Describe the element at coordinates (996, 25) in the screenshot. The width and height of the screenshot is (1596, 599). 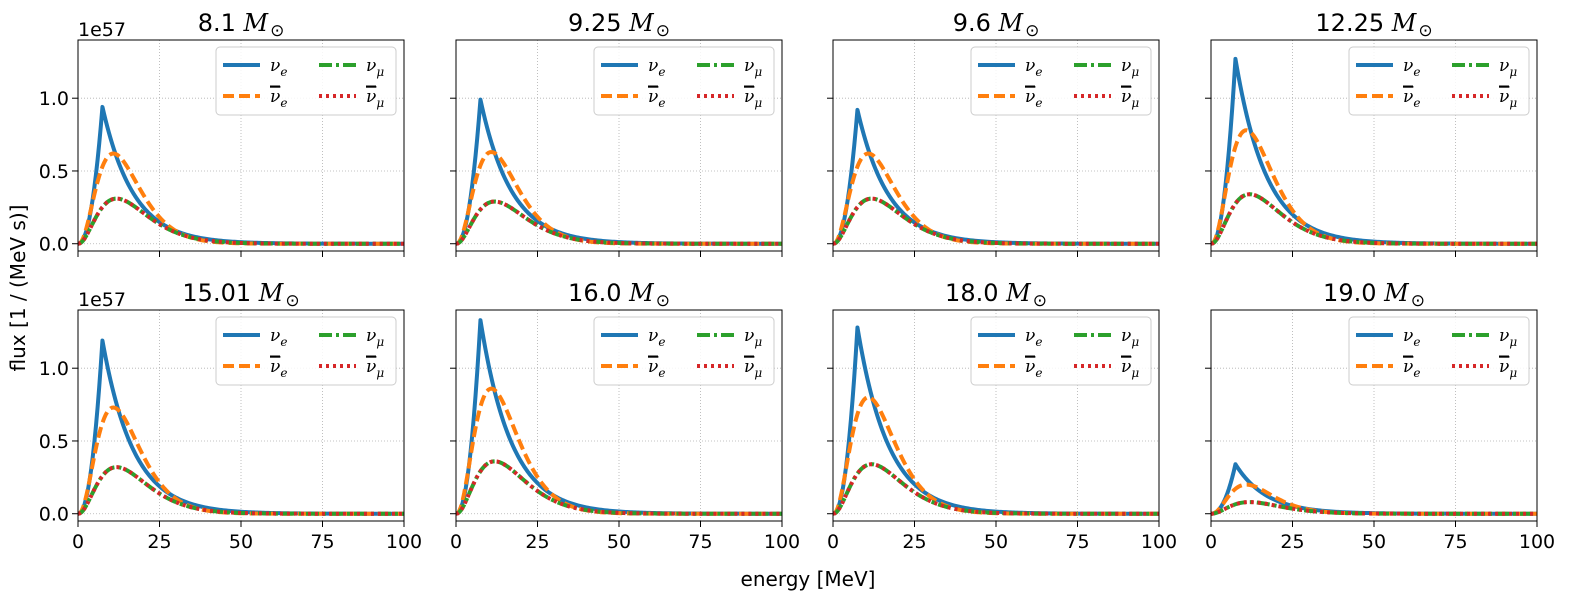
I see `subplot-title: 9.6 M ⊙` at that location.